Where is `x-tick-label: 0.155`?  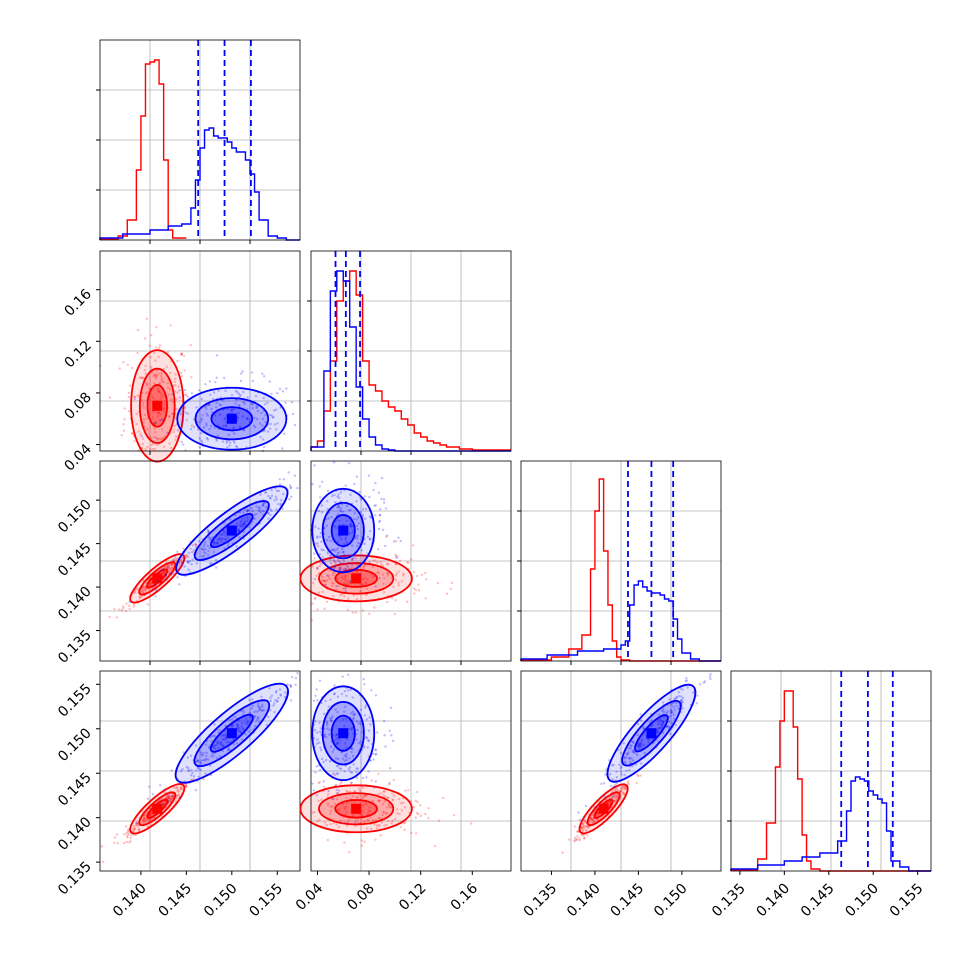 x-tick-label: 0.155 is located at coordinates (907, 901).